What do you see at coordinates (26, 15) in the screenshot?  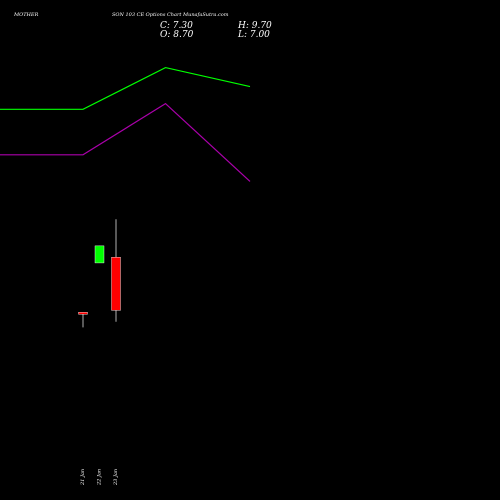 I see `symbol-label: MOTHER` at bounding box center [26, 15].